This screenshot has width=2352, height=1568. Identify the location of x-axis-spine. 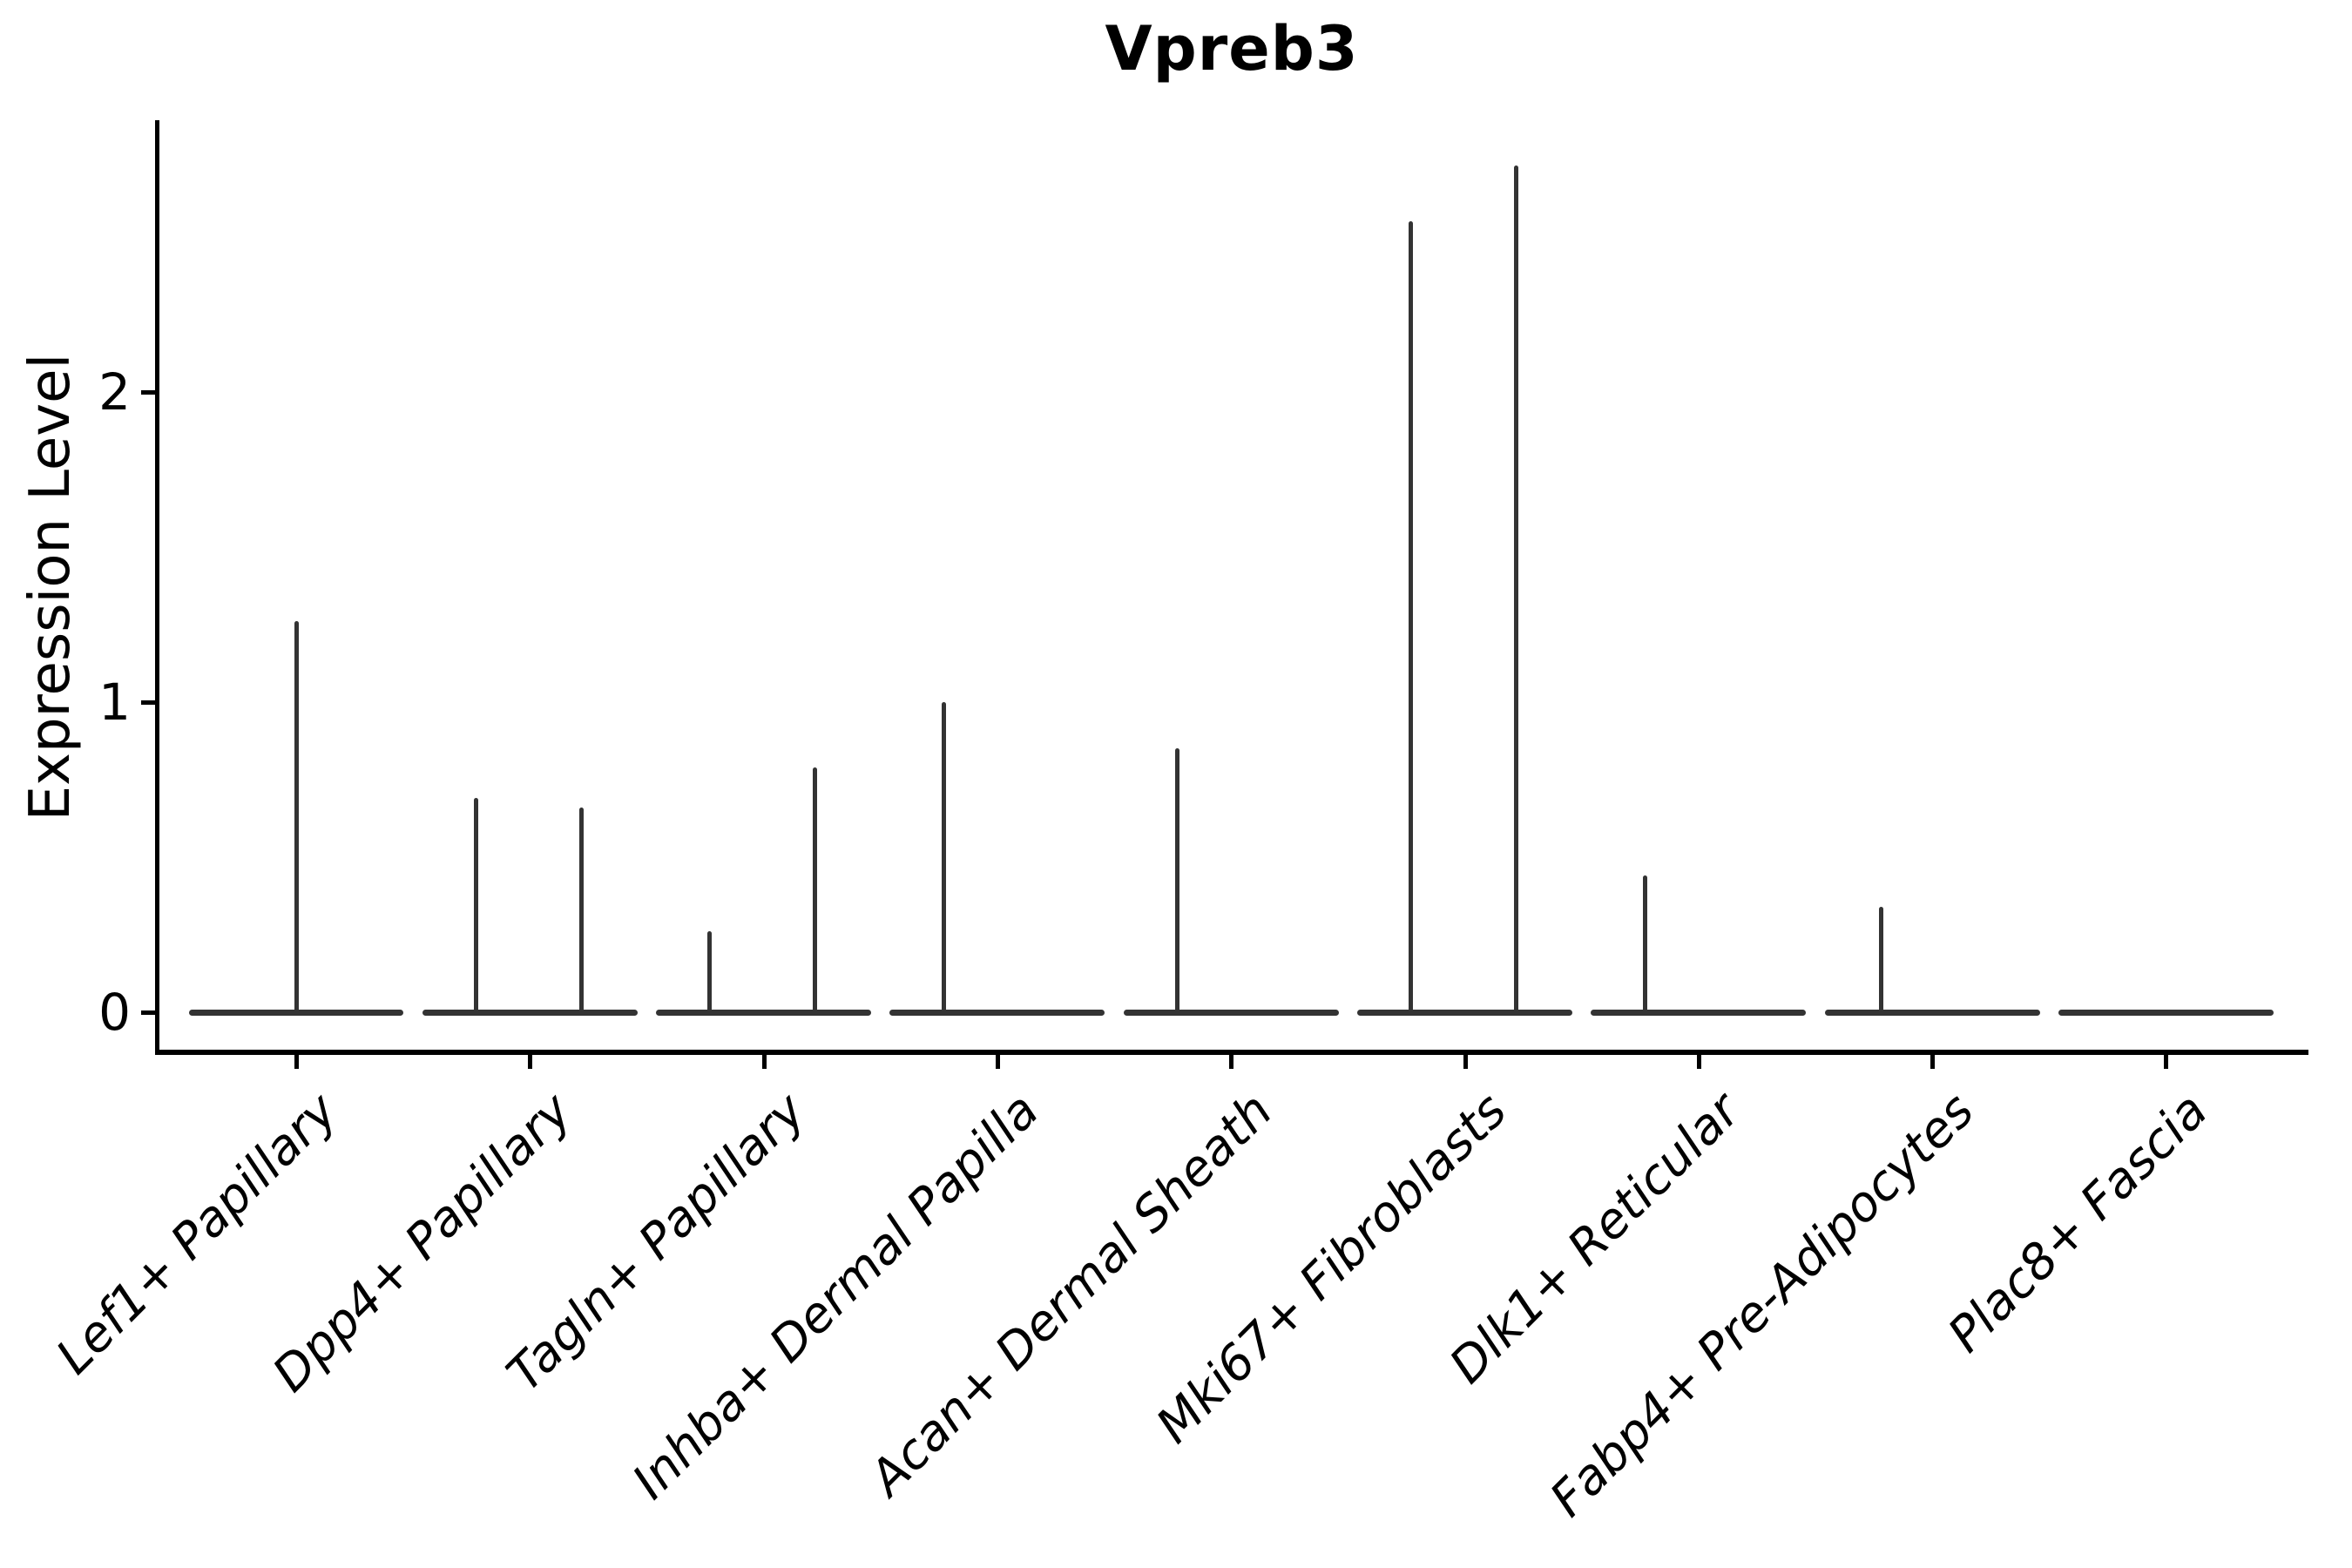
(1231, 1053).